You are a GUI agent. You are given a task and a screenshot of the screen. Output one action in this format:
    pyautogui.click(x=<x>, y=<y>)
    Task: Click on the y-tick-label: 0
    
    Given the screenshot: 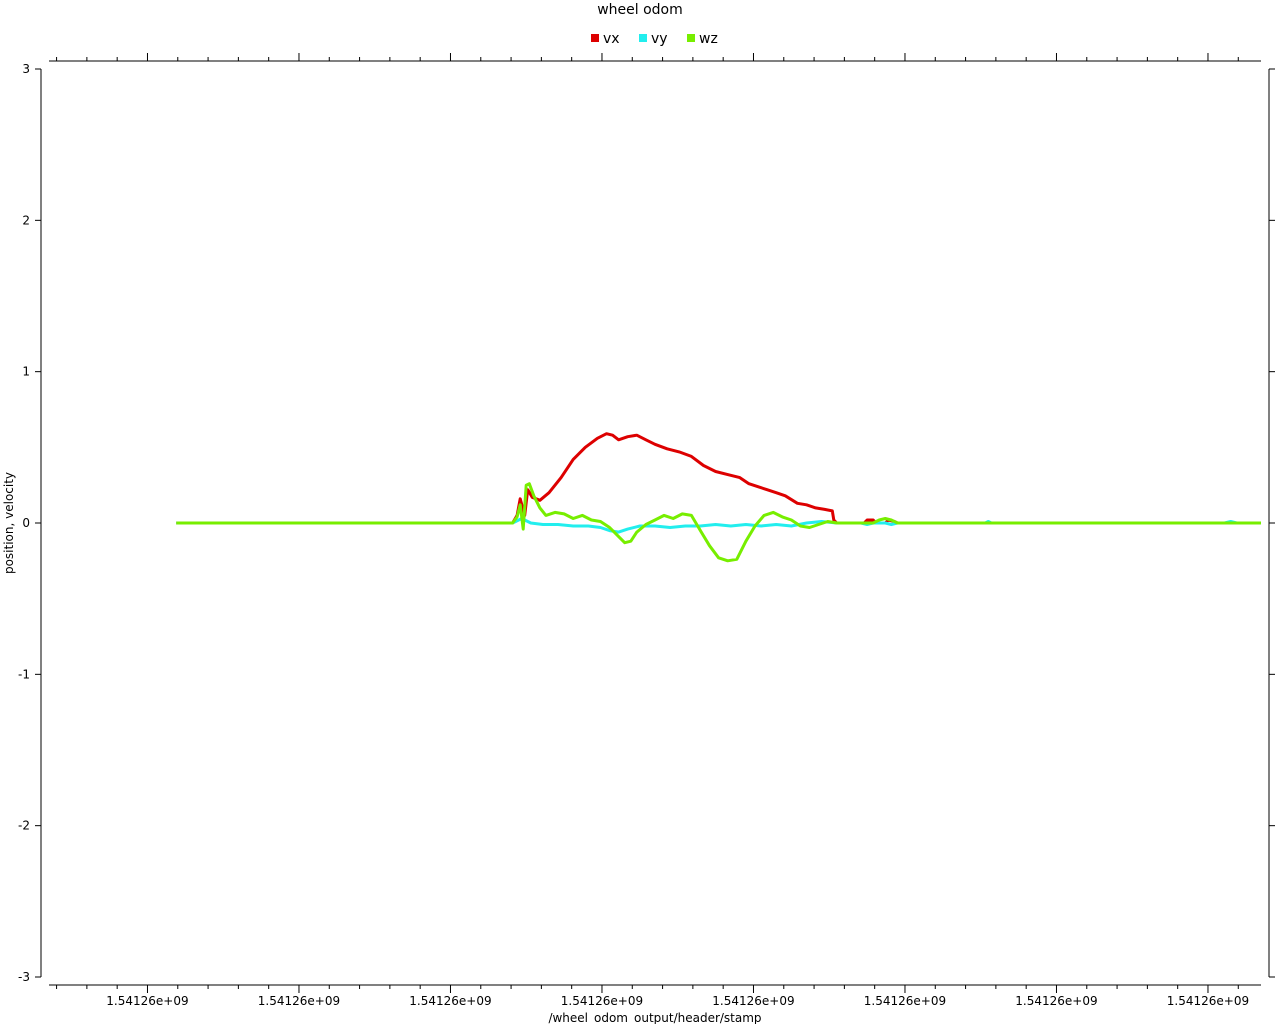 What is the action you would take?
    pyautogui.click(x=26, y=523)
    